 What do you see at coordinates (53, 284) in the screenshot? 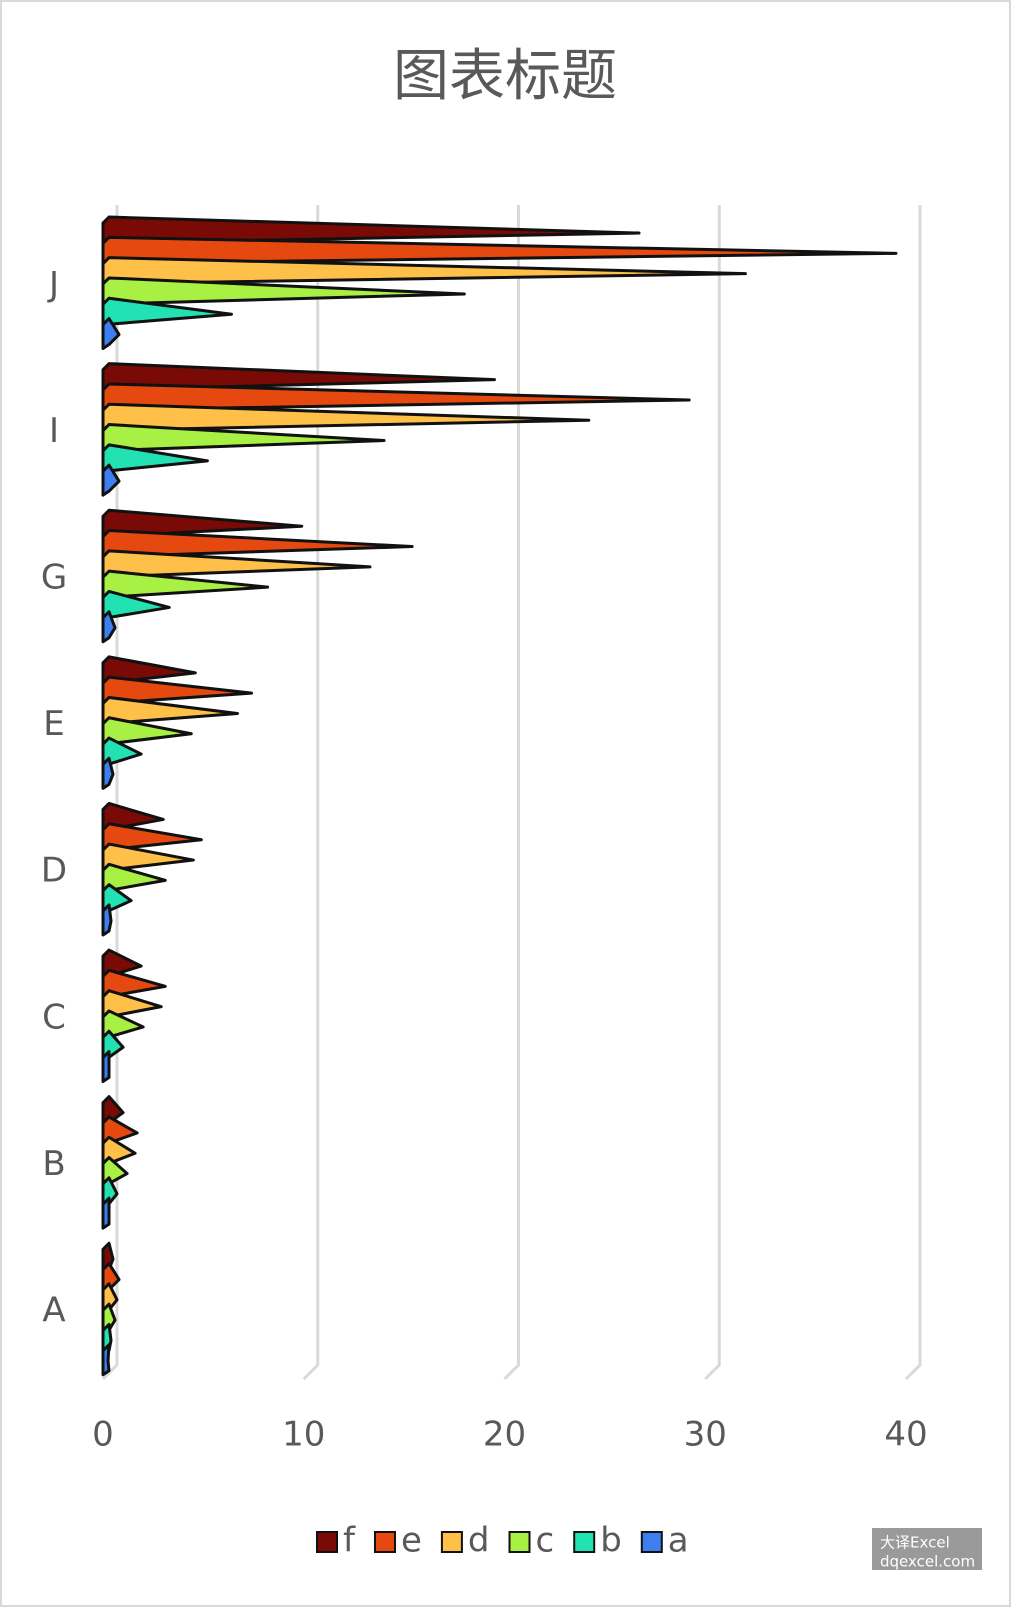
I see `y-tick-label: J` at bounding box center [53, 284].